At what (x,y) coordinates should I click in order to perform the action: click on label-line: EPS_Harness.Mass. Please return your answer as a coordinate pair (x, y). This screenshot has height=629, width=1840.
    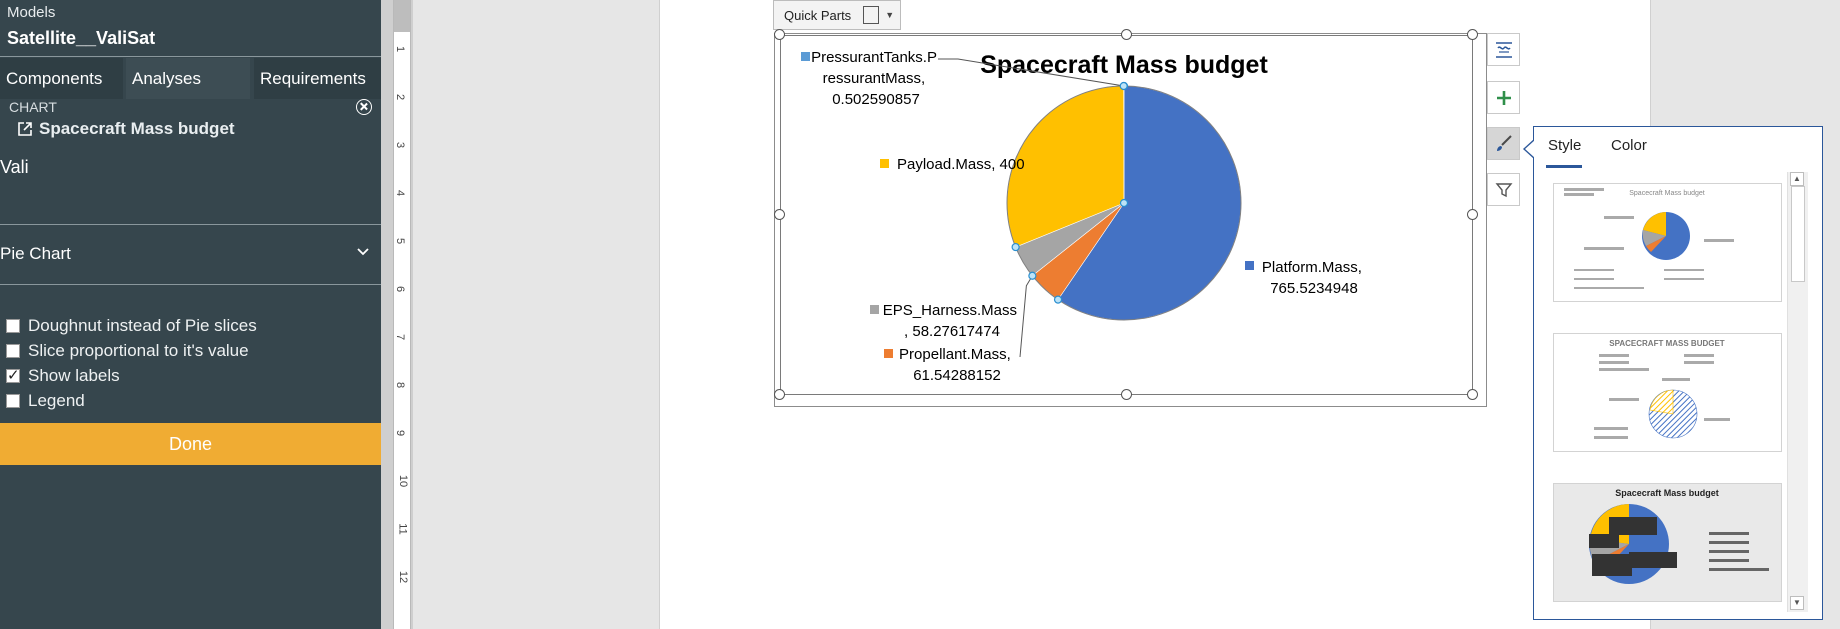
    Looking at the image, I should click on (950, 310).